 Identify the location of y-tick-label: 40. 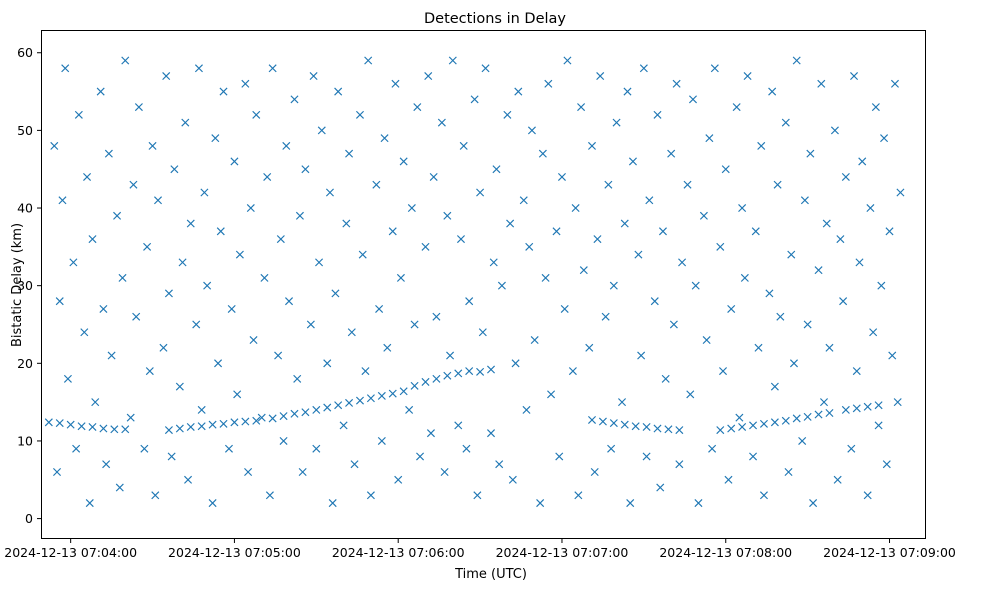
(25, 208).